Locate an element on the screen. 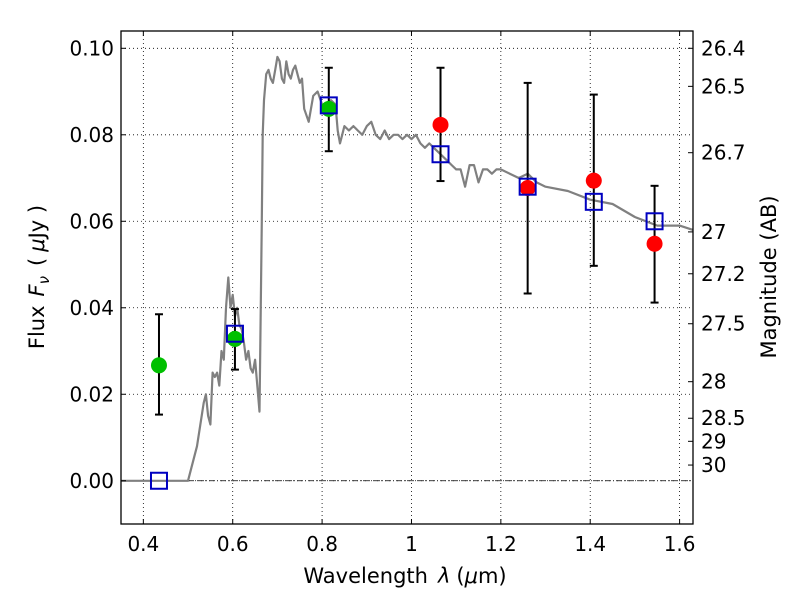  y-tick-label: 0.00 is located at coordinates (91, 481).